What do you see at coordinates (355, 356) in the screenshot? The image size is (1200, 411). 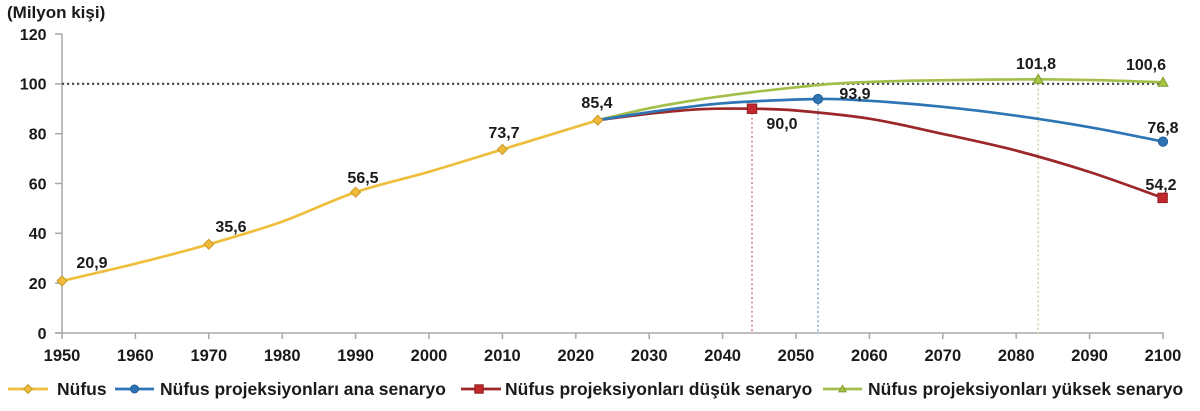 I see `svg-text: 1990` at bounding box center [355, 356].